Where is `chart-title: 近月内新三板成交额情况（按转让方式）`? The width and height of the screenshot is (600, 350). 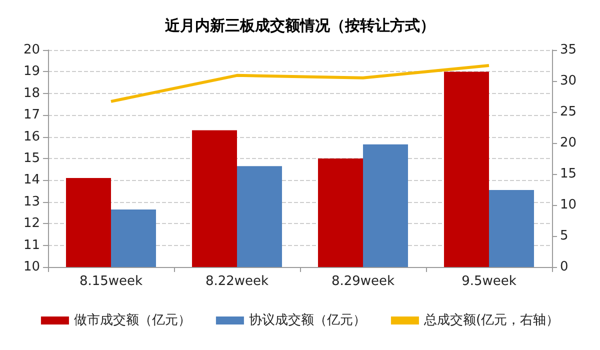 chart-title: 近月内新三板成交额情况（按转让方式） is located at coordinates (299, 25).